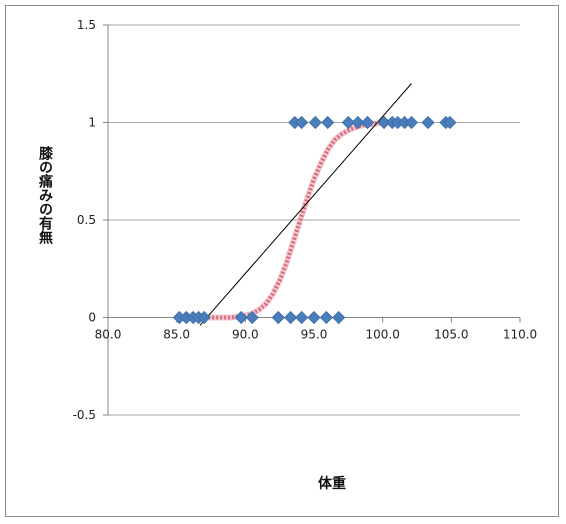 Image resolution: width=566 pixels, height=524 pixels. I want to click on y-tick-label-1: 0, so click(92, 318).